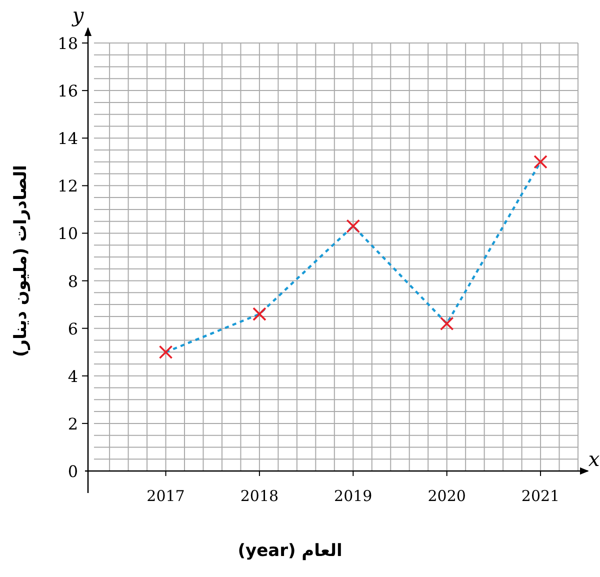 The height and width of the screenshot is (577, 600). Describe the element at coordinates (21, 261) in the screenshot. I see `y-axis-title: الصادرات (مليون دينار)` at that location.